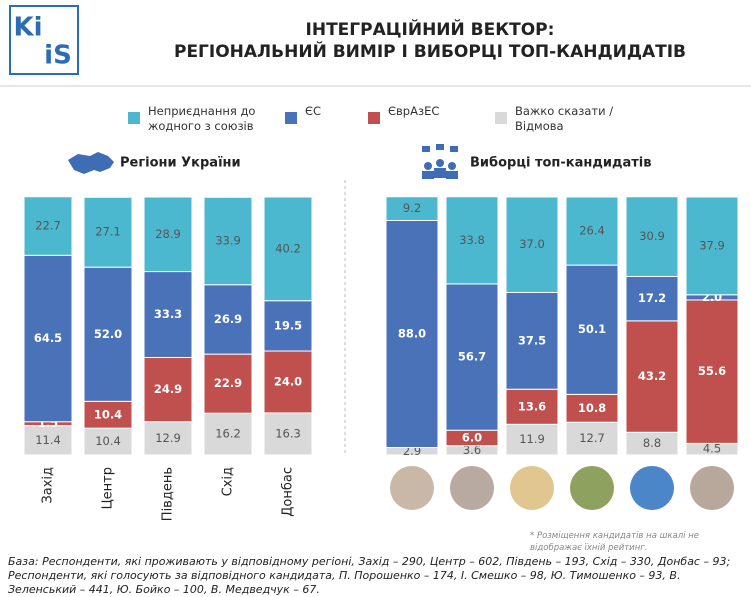 Image resolution: width=751 pixels, height=597 pixels. I want to click on value-label: 6.0, so click(472, 437).